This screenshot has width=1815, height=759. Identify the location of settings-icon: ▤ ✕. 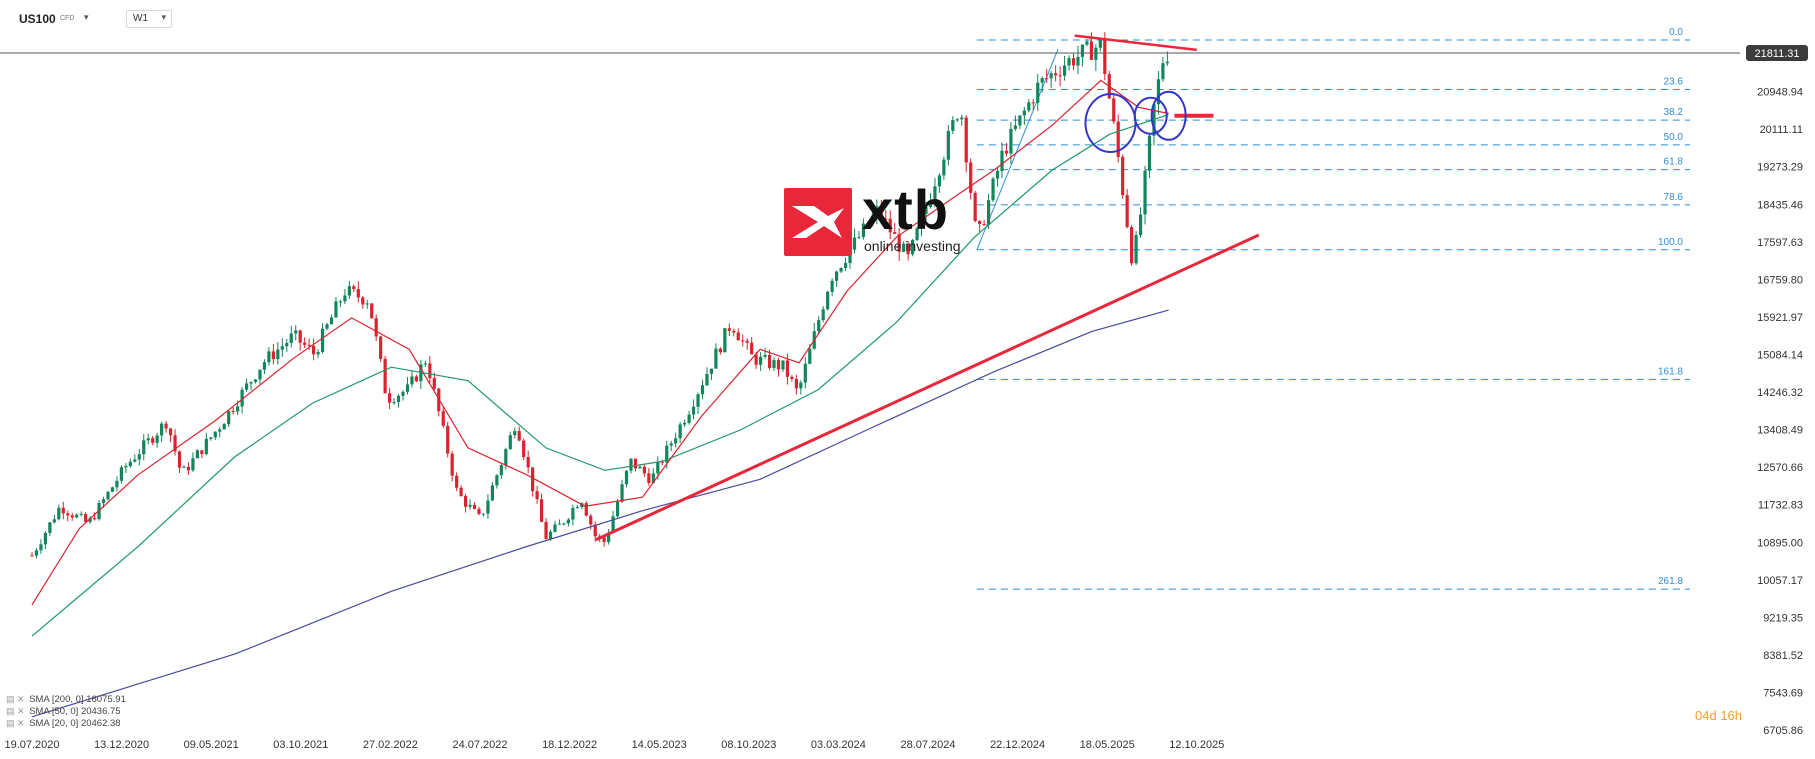
(15, 711).